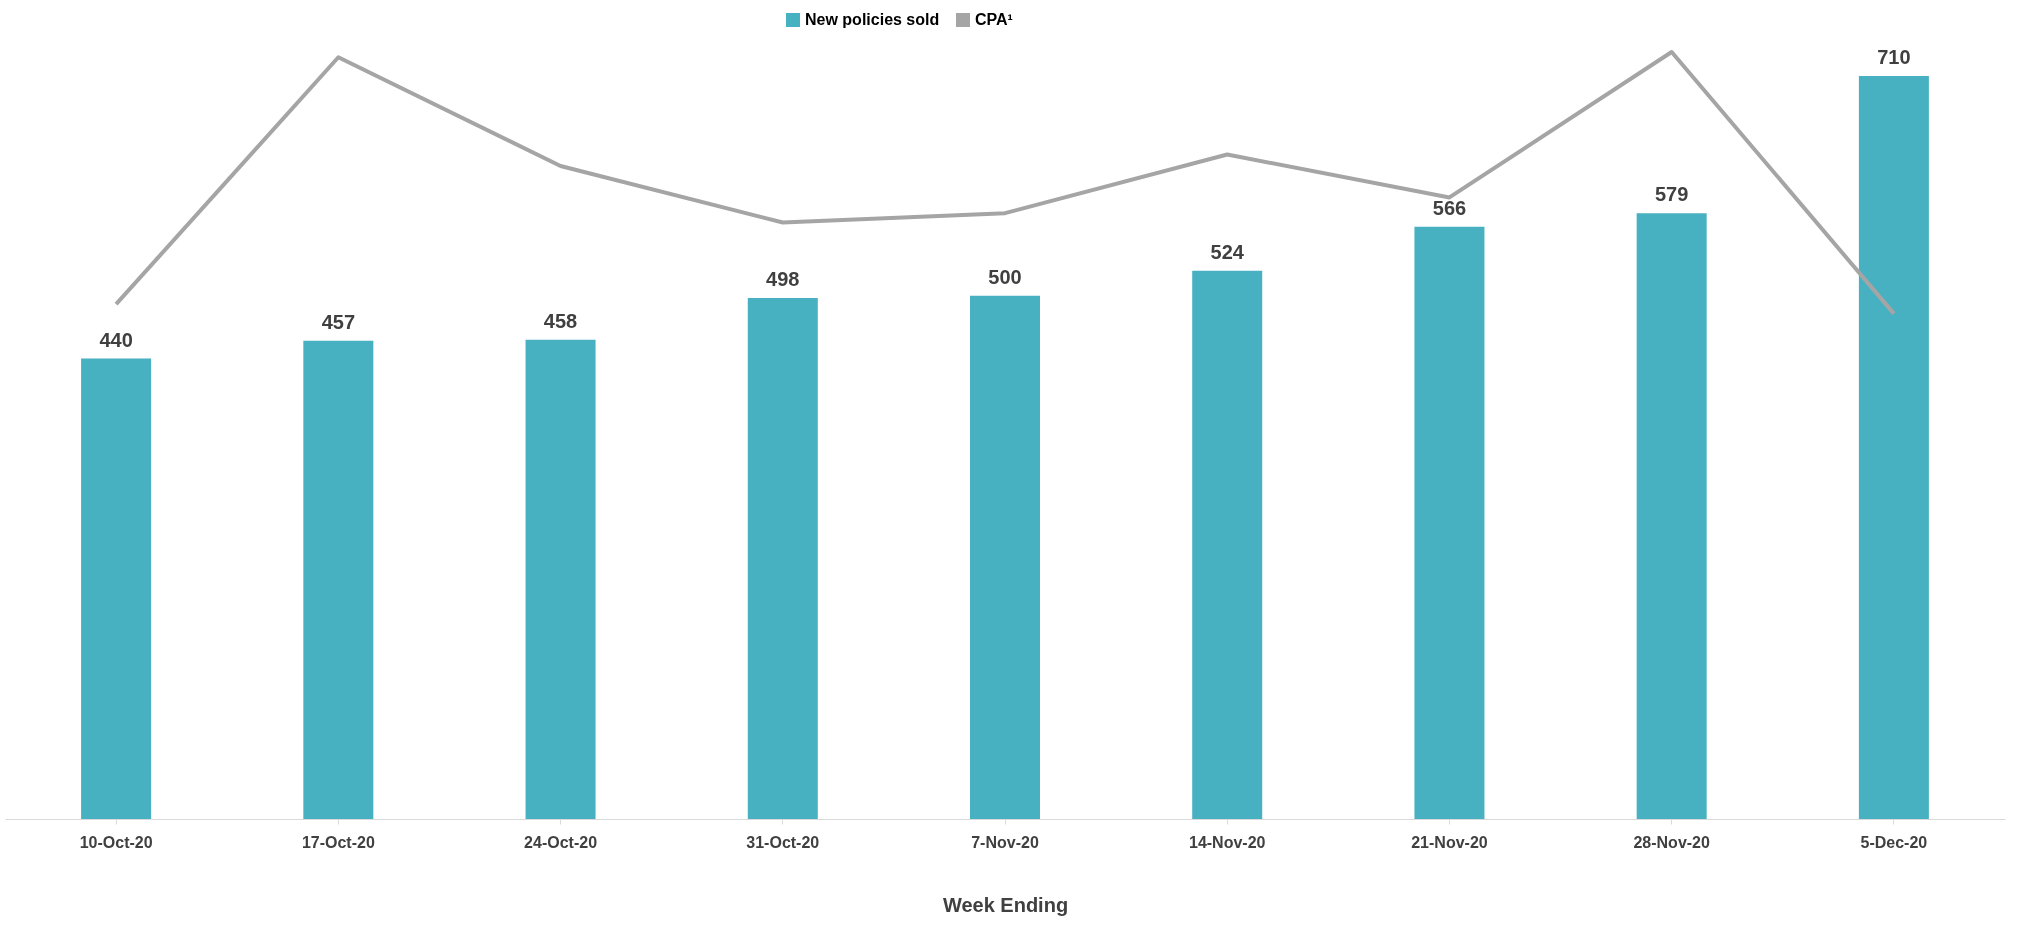 This screenshot has height=932, width=2023. Describe the element at coordinates (1449, 207) in the screenshot. I see `data-label: 566` at that location.